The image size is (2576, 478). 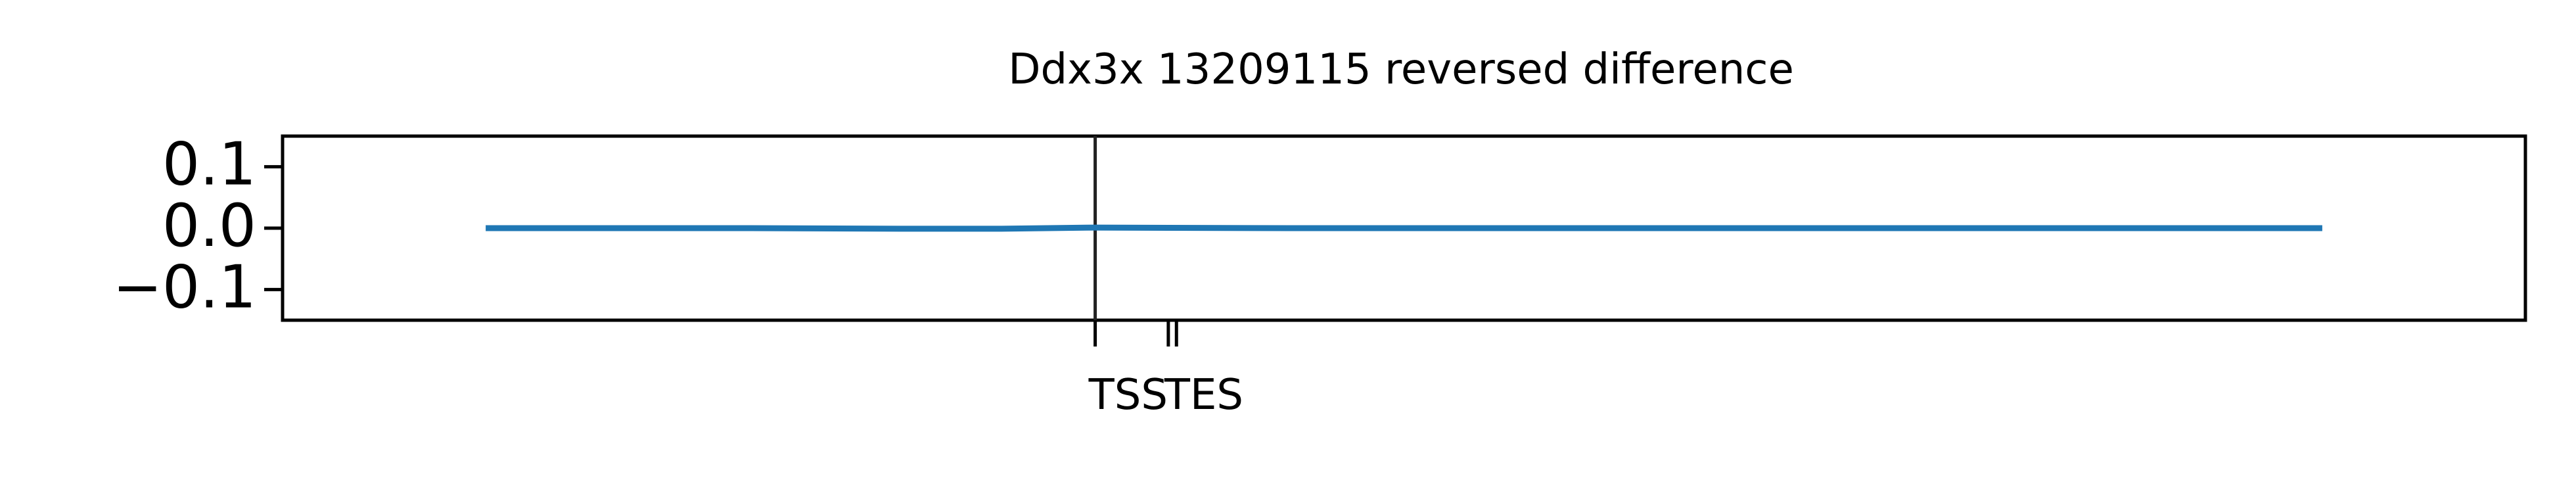 I want to click on y-tick-label: −0.1, so click(x=184, y=287).